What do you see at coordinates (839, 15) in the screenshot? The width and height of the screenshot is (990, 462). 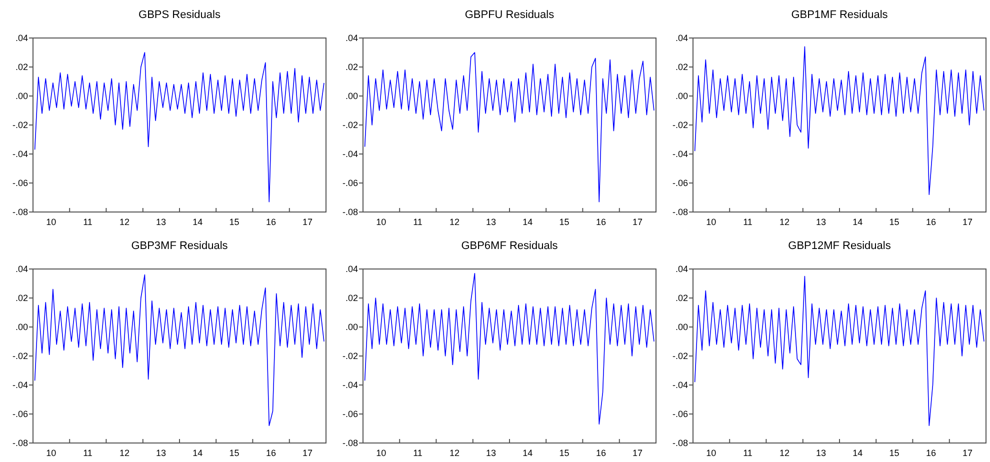 I see `chart-title: GBP1MF Residuals` at bounding box center [839, 15].